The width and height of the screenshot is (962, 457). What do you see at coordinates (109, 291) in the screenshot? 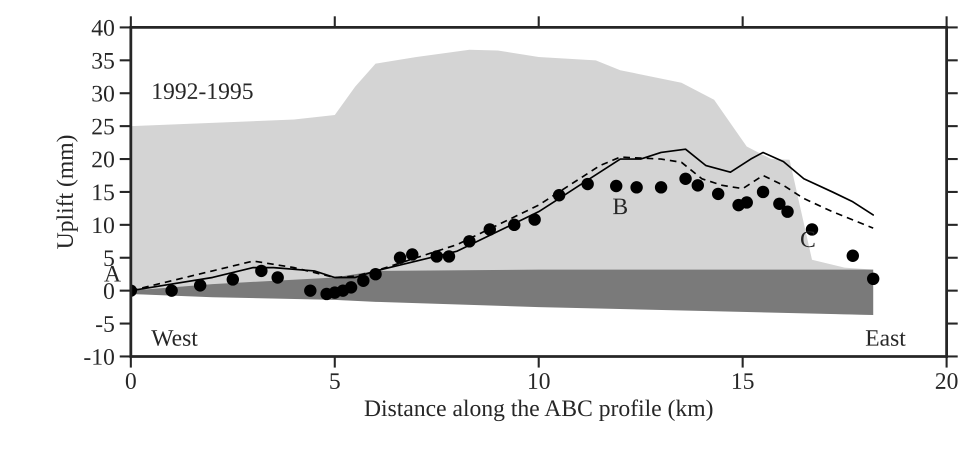
I see `y-tick-label: 0` at bounding box center [109, 291].